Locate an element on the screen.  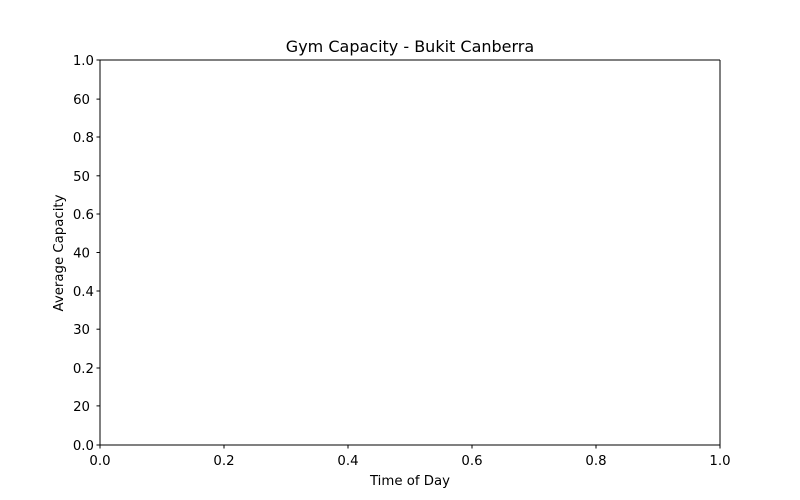
y-axis-ticks-secondary: 20 30 40 50 60 is located at coordinates (86, 254).